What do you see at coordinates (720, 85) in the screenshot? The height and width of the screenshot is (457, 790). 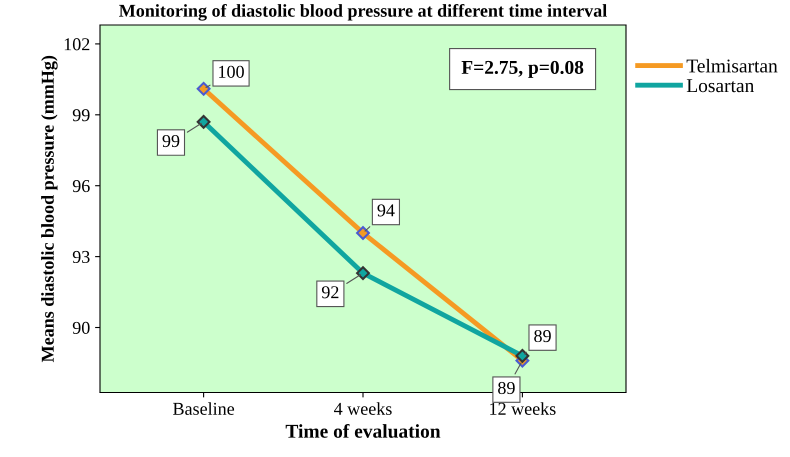 I see `legend-label: Losartan` at bounding box center [720, 85].